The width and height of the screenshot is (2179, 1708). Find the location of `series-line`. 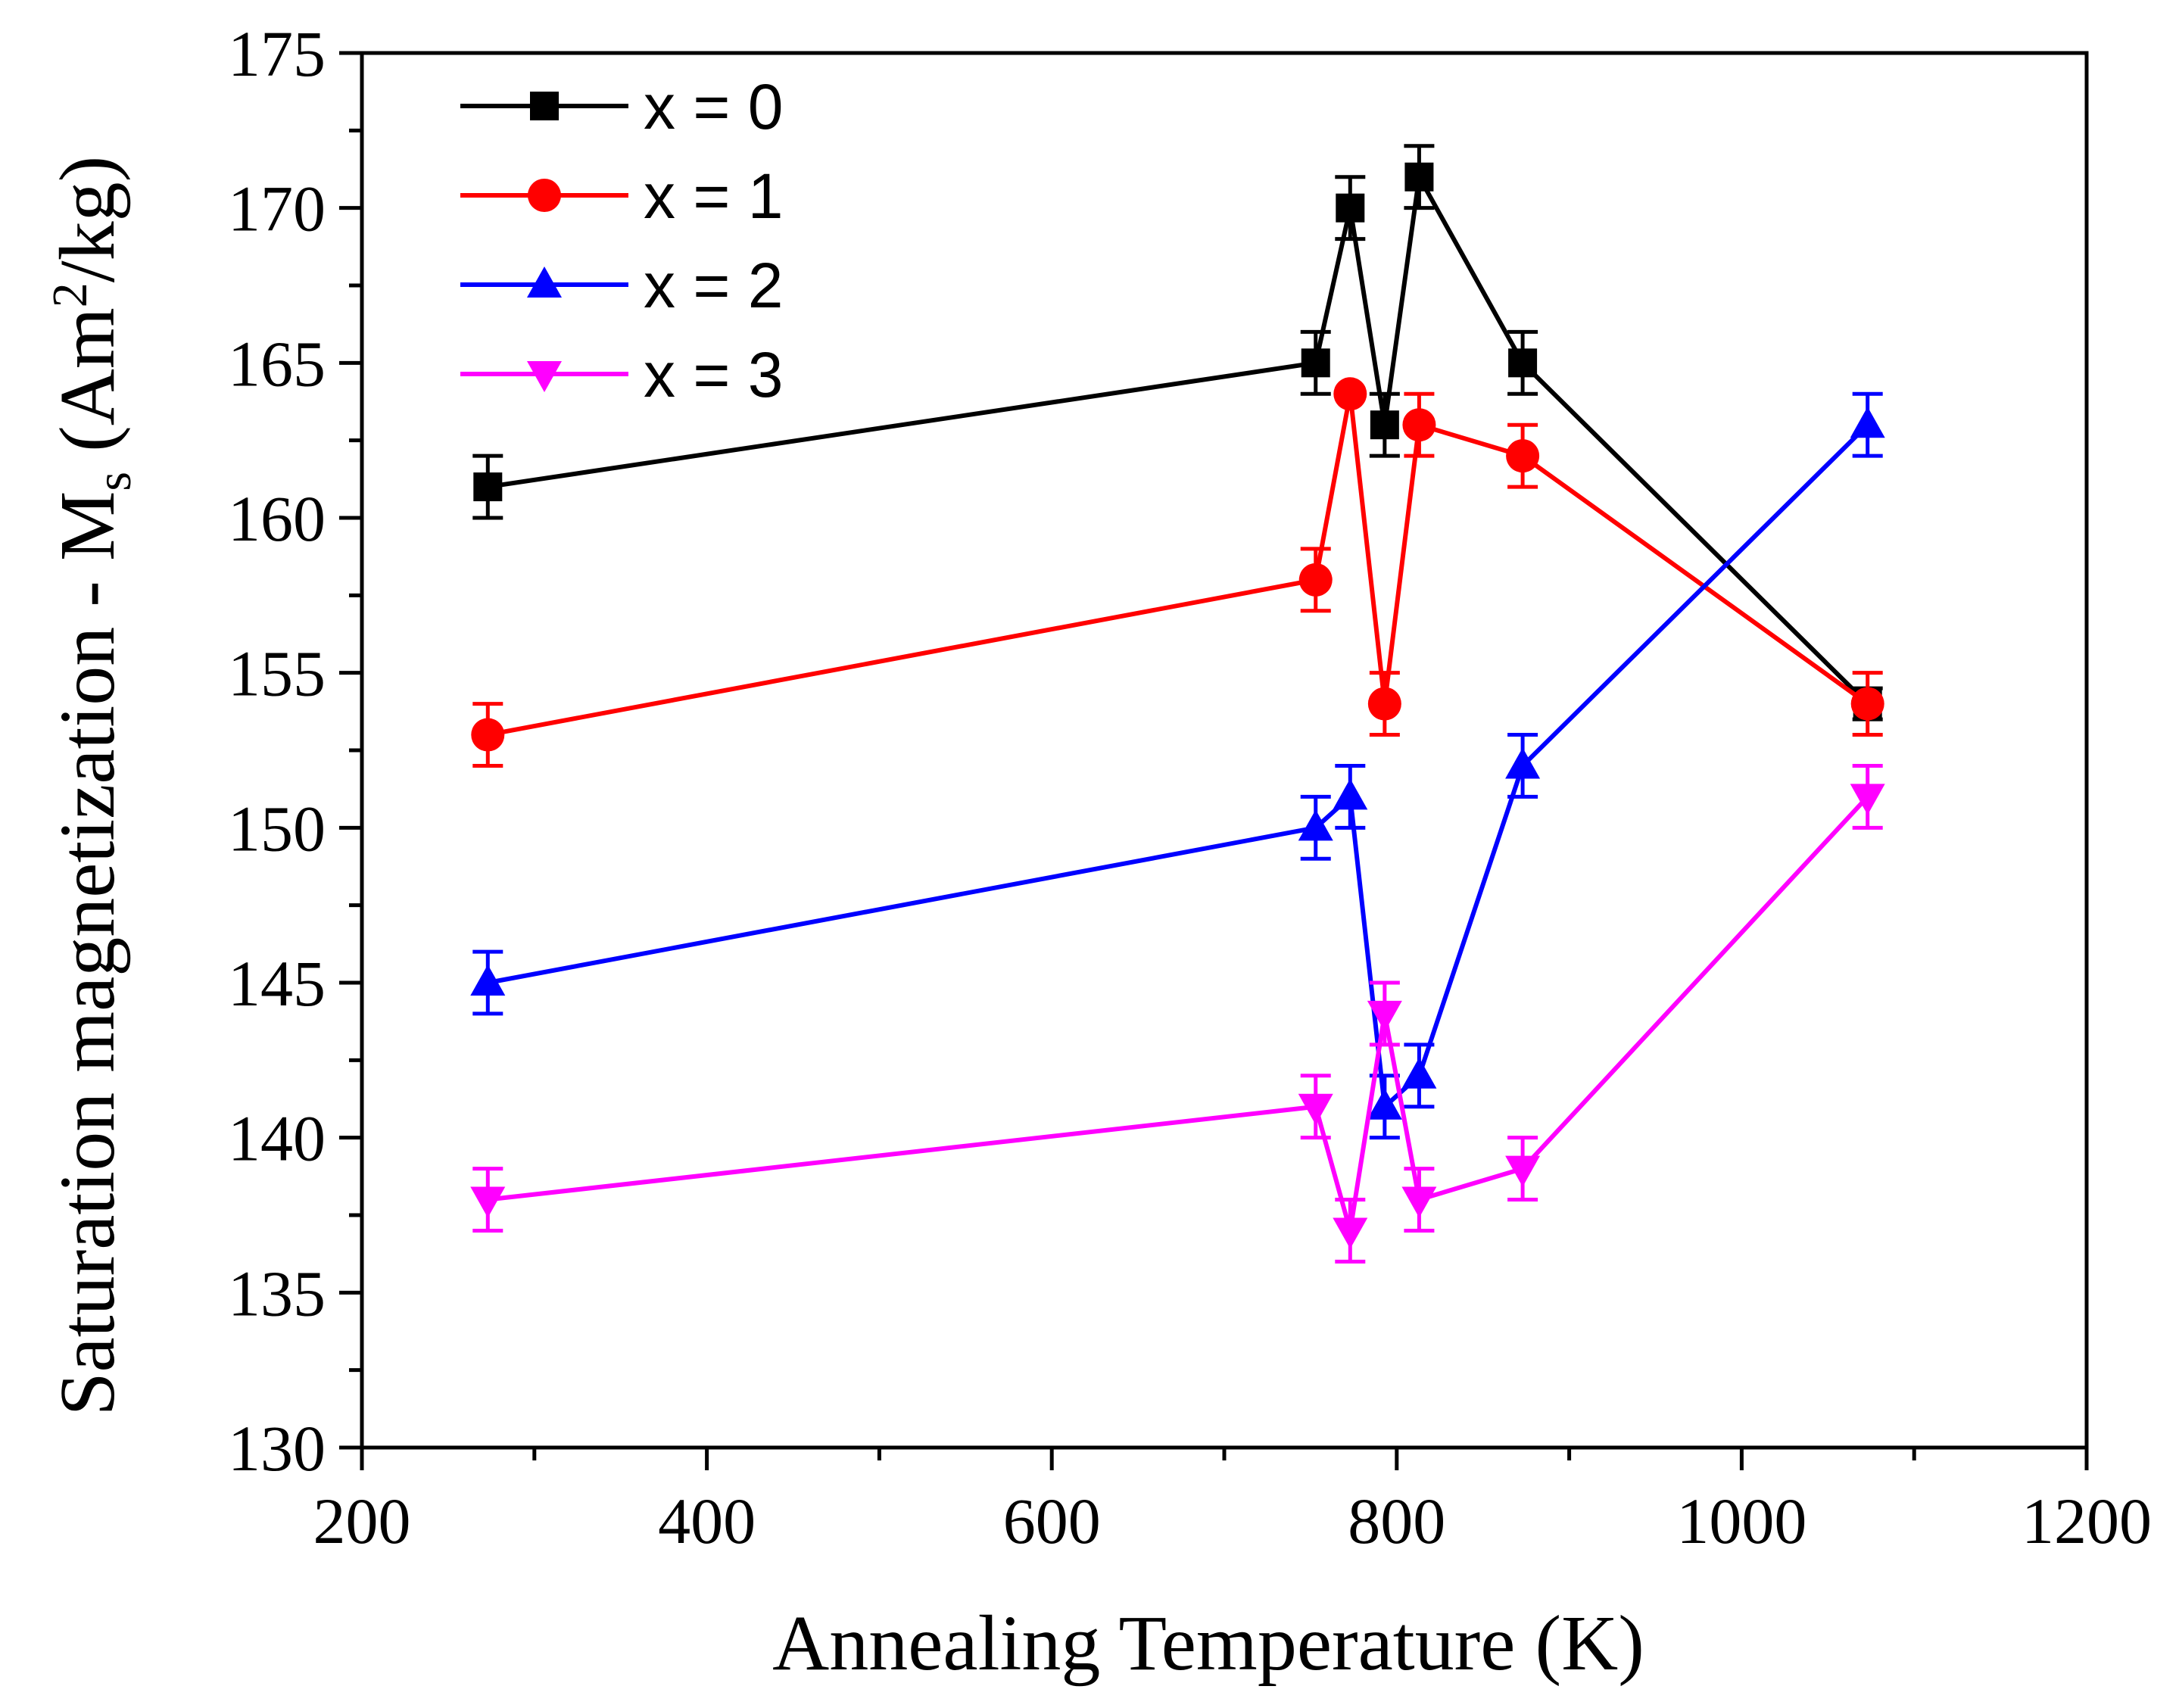

series-line is located at coordinates (1178, 564).